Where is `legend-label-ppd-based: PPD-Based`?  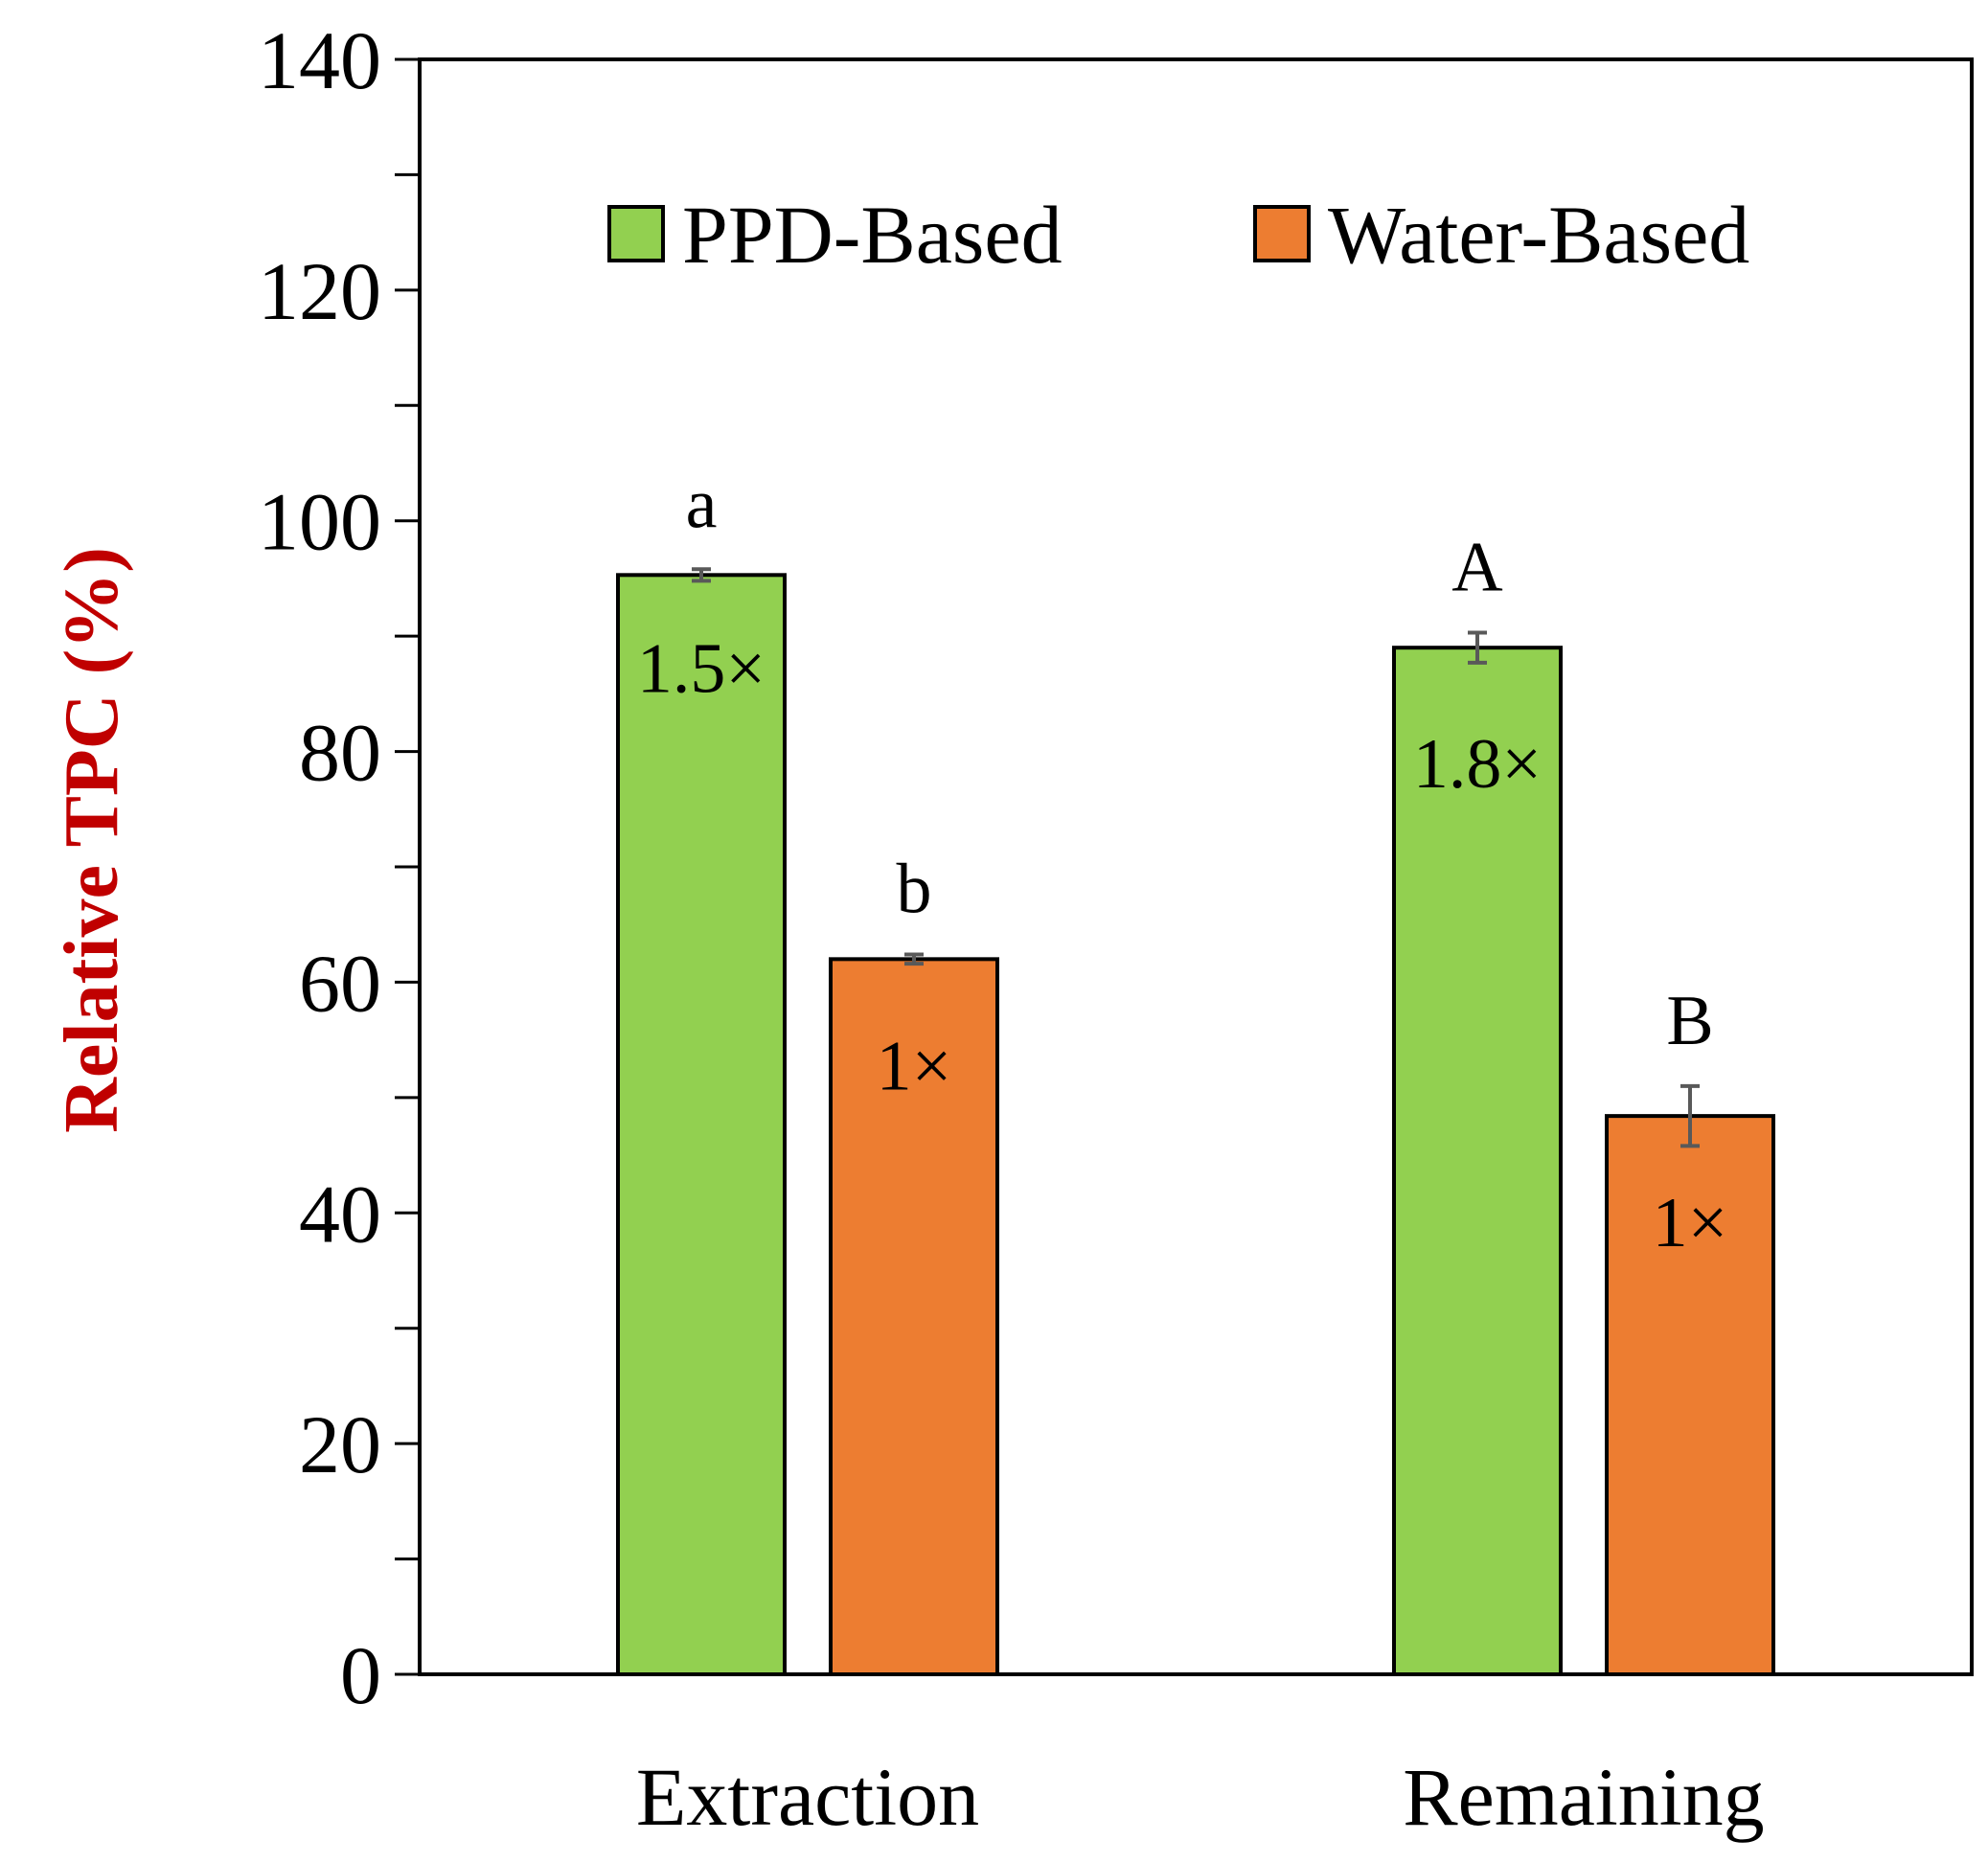 legend-label-ppd-based: PPD-Based is located at coordinates (872, 235).